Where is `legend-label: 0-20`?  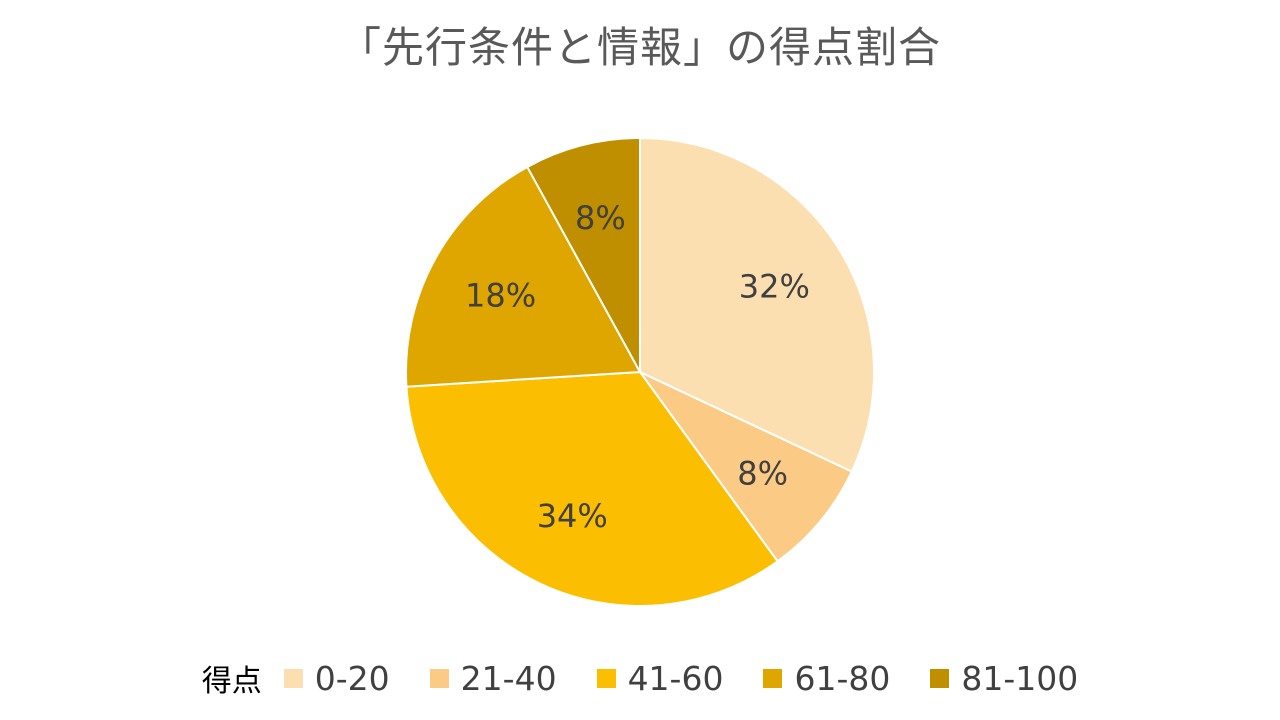
legend-label: 0-20 is located at coordinates (352, 678).